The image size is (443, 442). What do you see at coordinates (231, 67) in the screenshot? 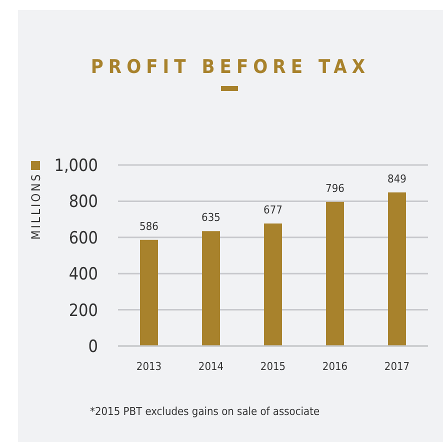
I see `chart-title: PROFIT BEFORE TAX` at bounding box center [231, 67].